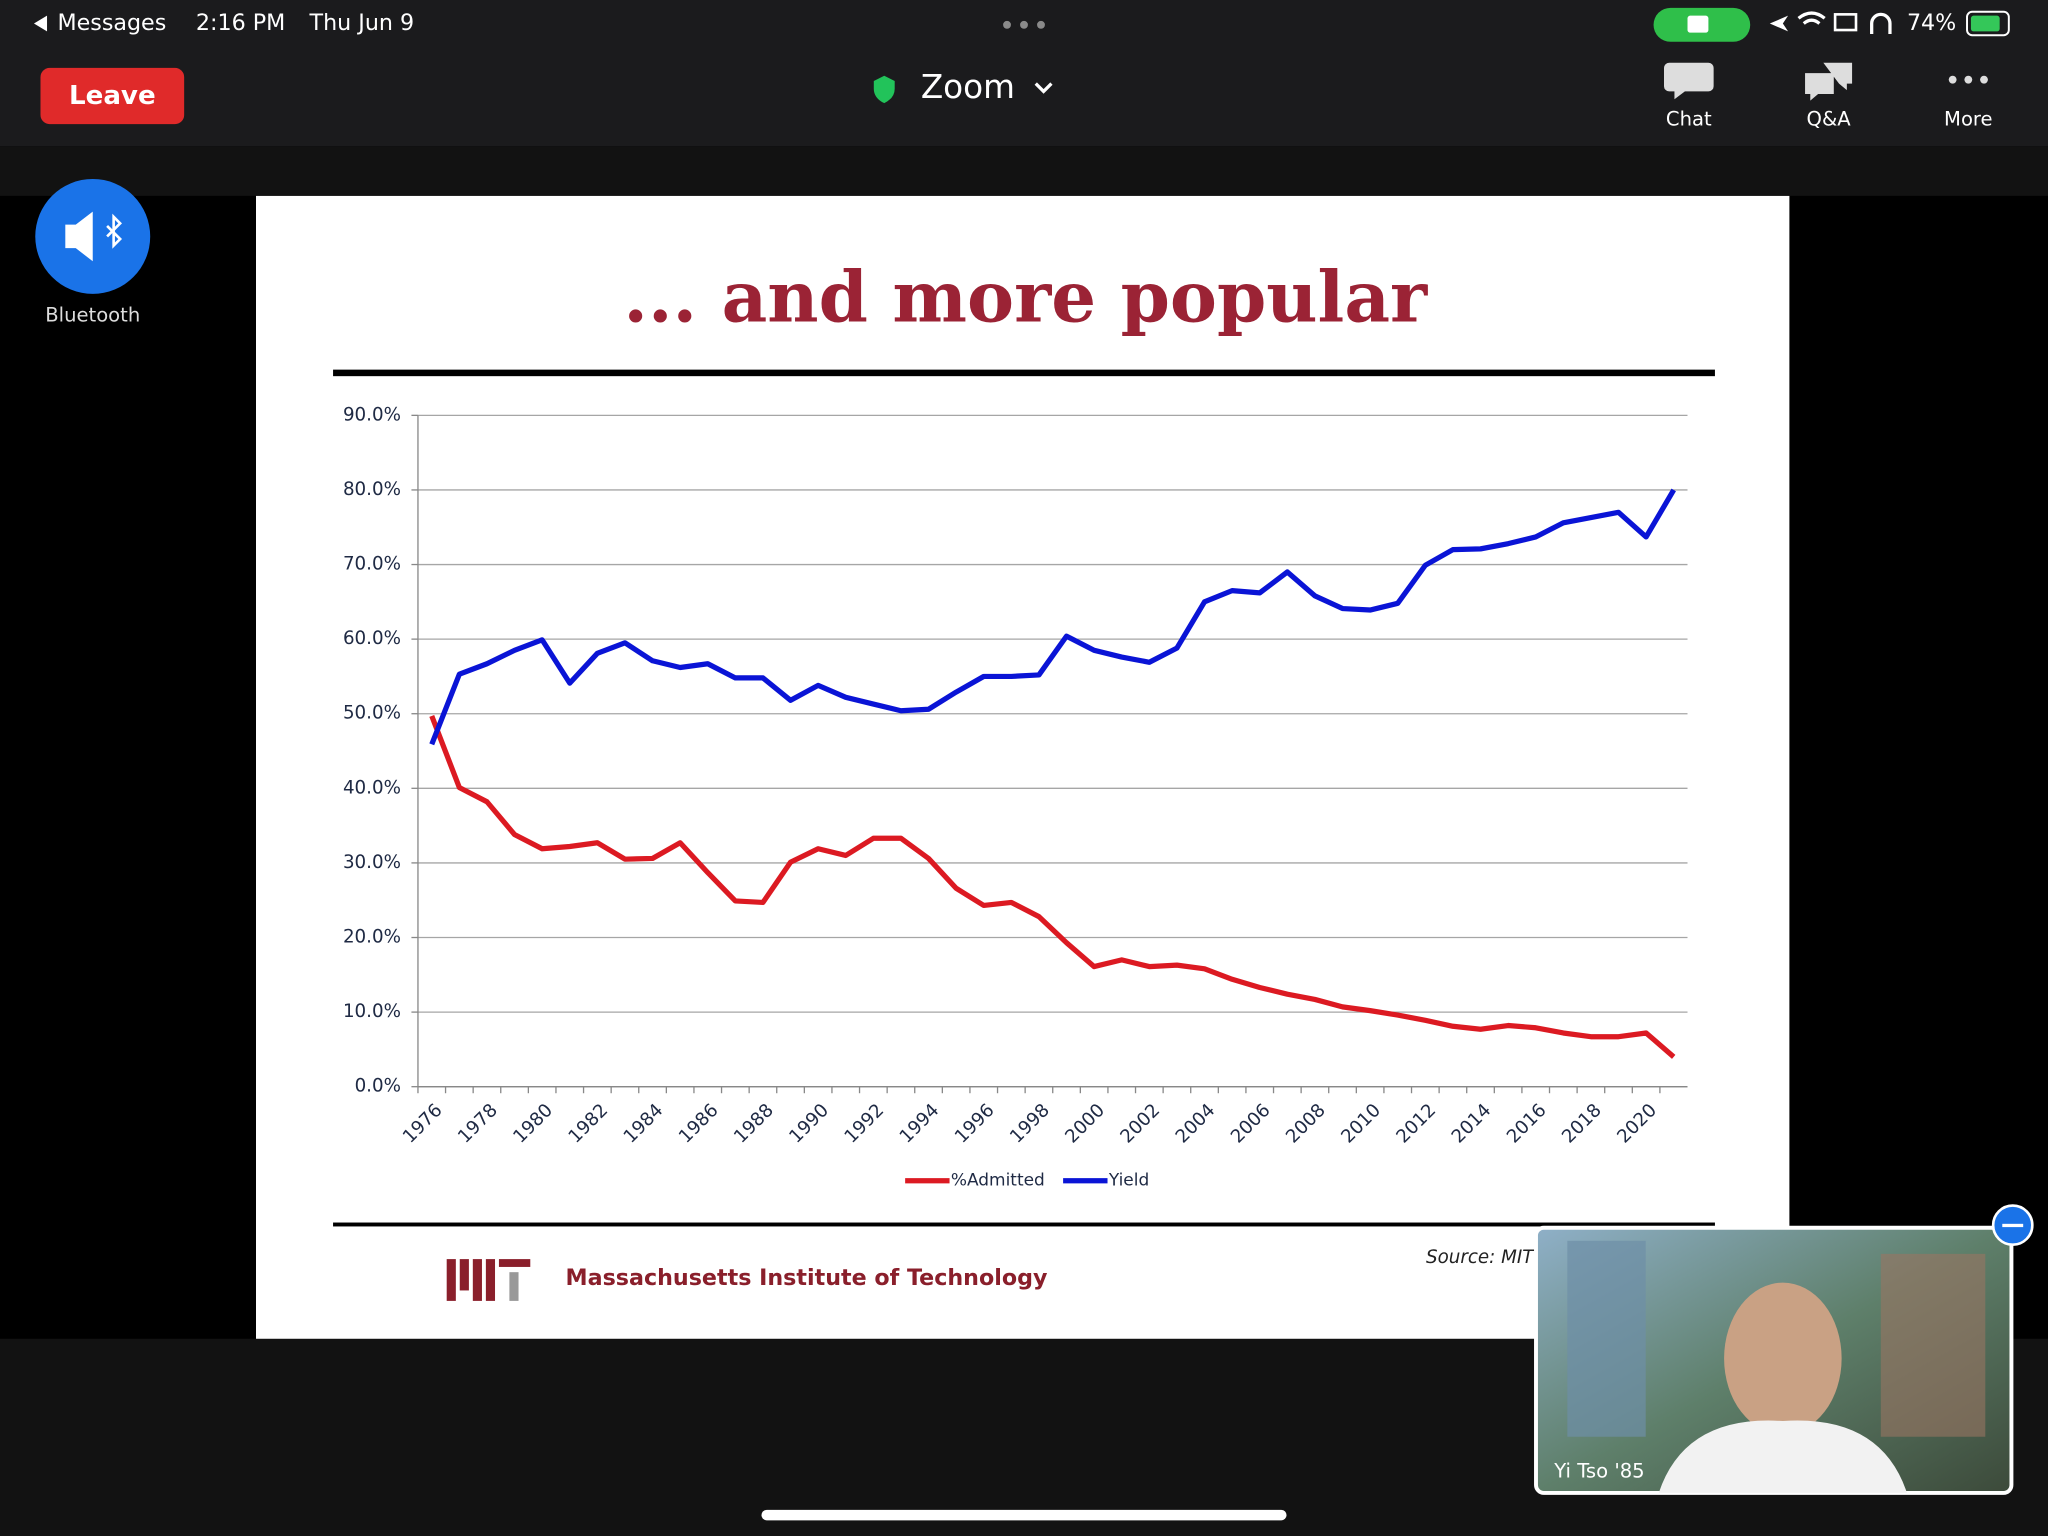 Image resolution: width=2048 pixels, height=1536 pixels. I want to click on source-note: Source: MIT, so click(1480, 1257).